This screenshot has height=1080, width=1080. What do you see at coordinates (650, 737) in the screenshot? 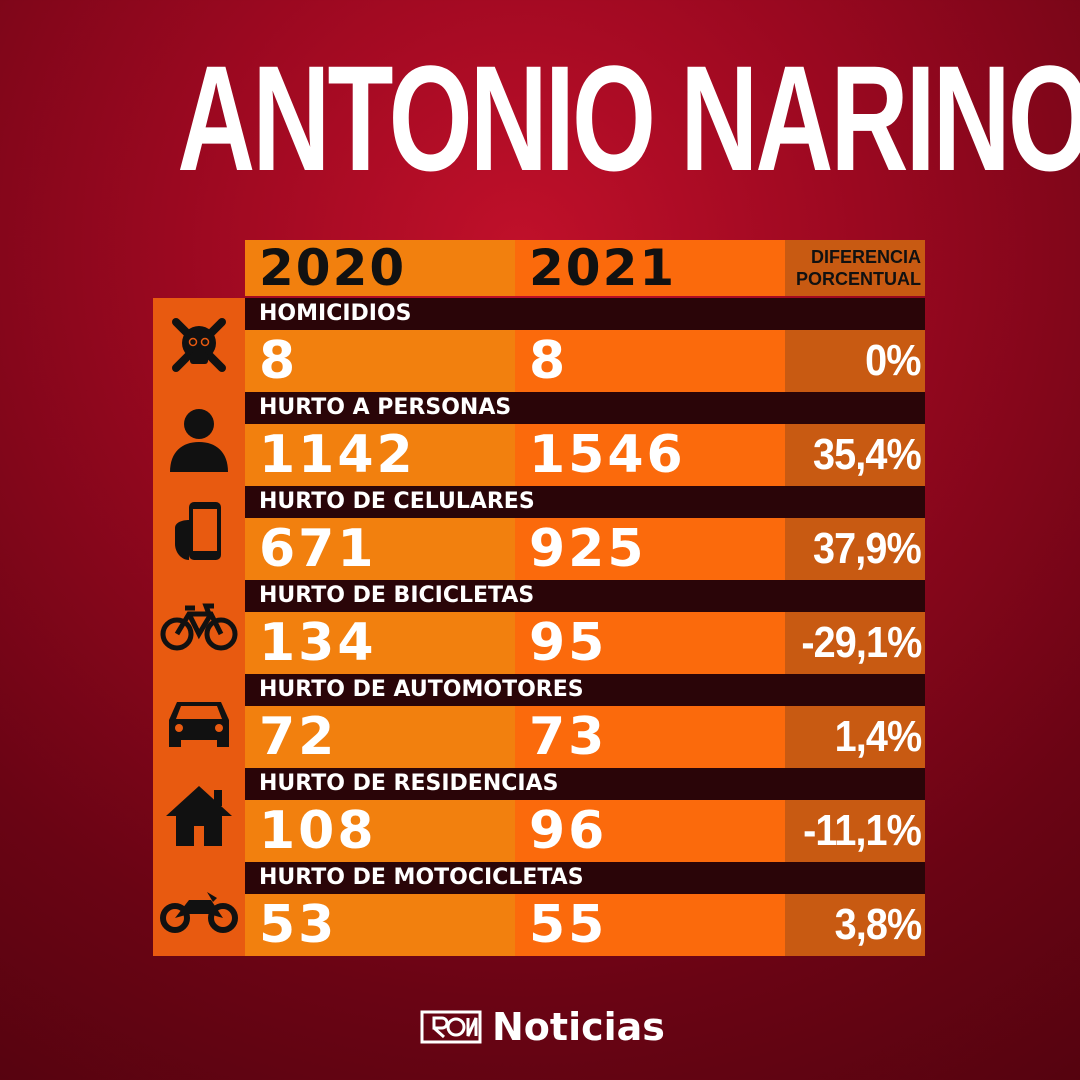
I see `value-2021: 73` at bounding box center [650, 737].